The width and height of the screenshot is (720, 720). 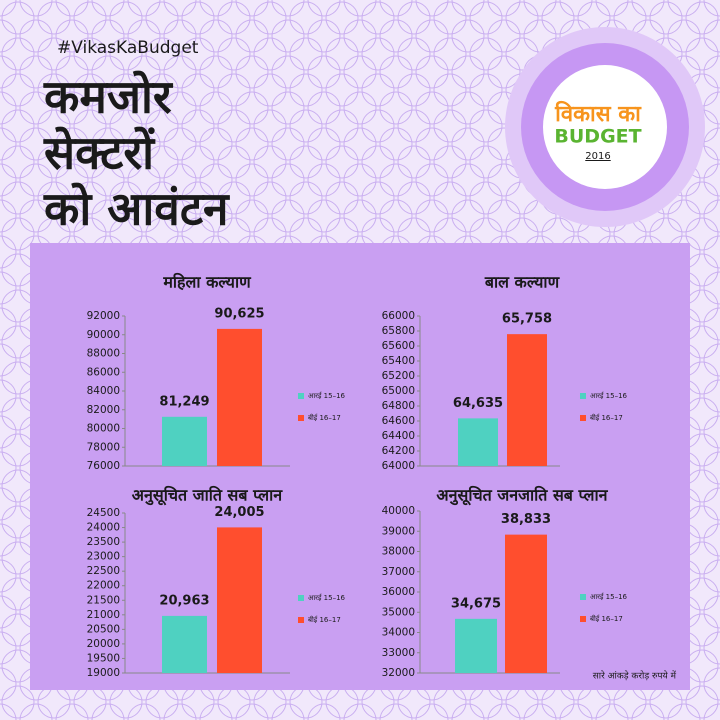 I want to click on logo-center, so click(x=605, y=127).